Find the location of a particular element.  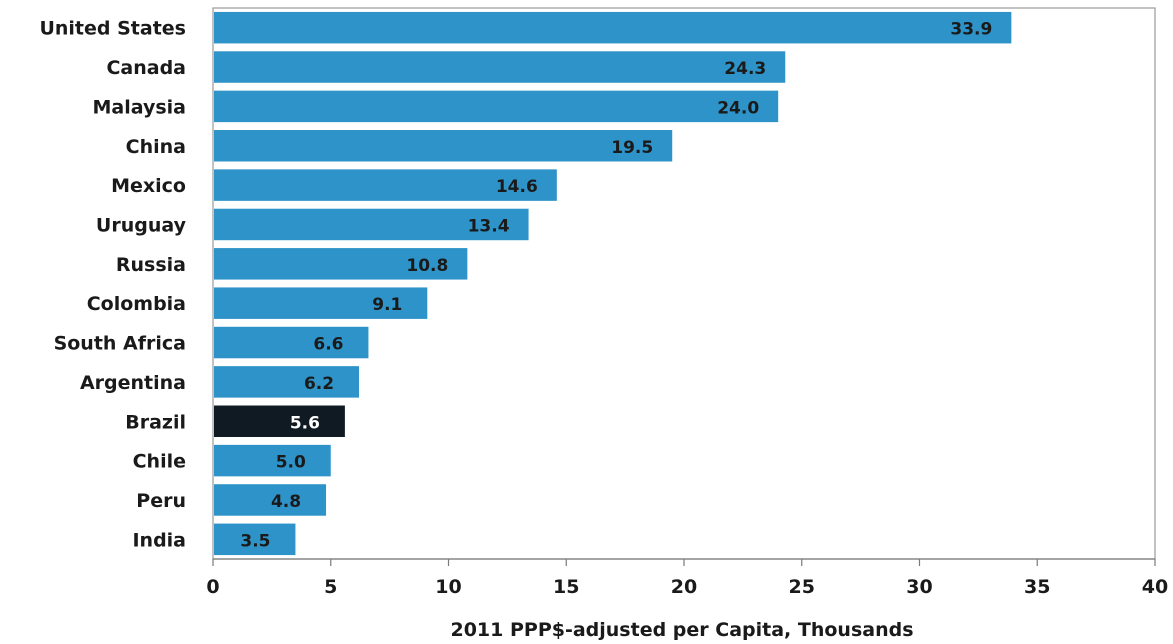

x-tick-label: 30 is located at coordinates (919, 587).